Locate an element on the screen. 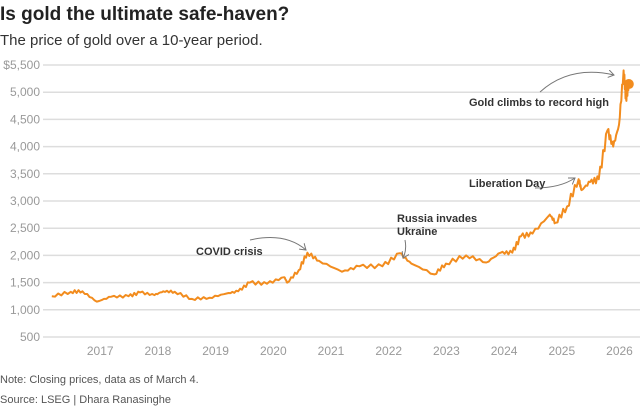  x-tick-label: 2019 is located at coordinates (215, 351).